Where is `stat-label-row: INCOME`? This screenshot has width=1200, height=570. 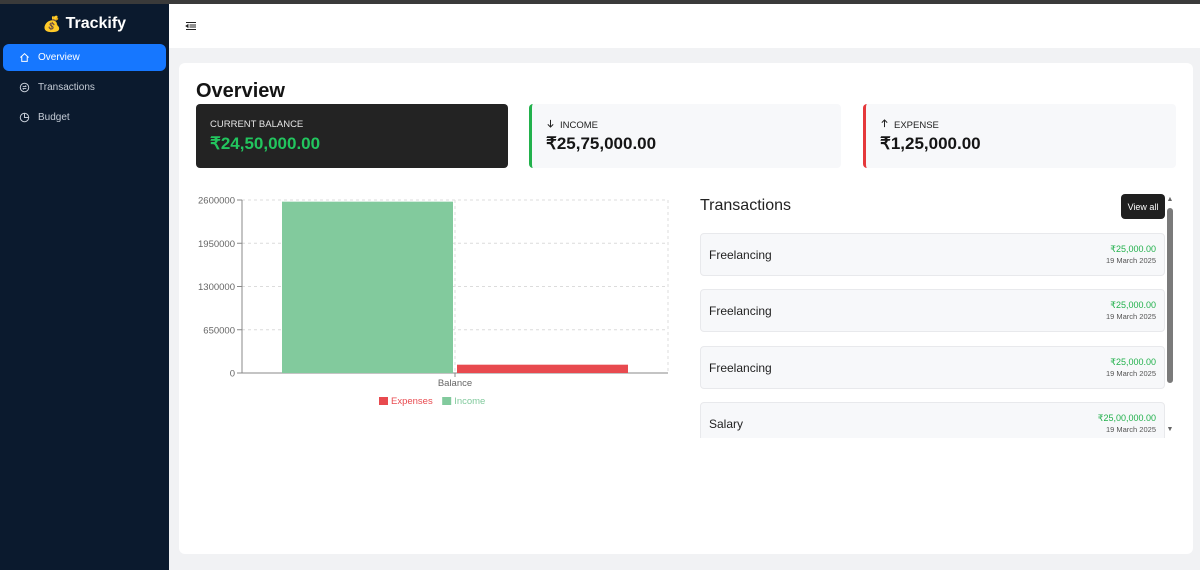
stat-label-row: INCOME is located at coordinates (572, 125).